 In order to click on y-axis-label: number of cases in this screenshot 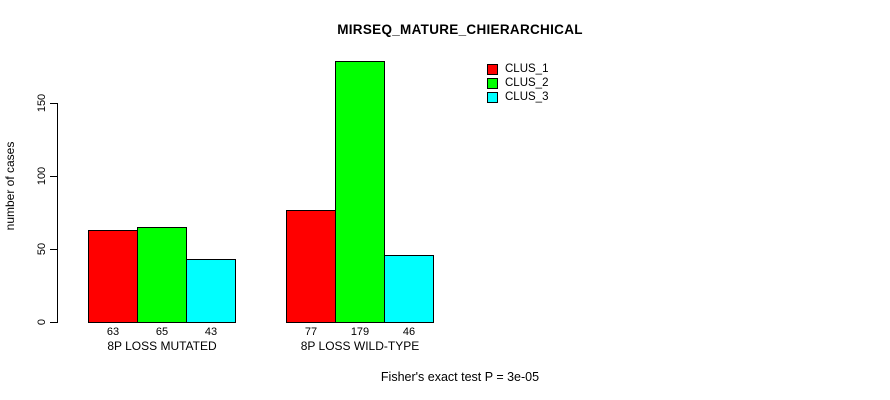, I will do `click(10, 186)`.